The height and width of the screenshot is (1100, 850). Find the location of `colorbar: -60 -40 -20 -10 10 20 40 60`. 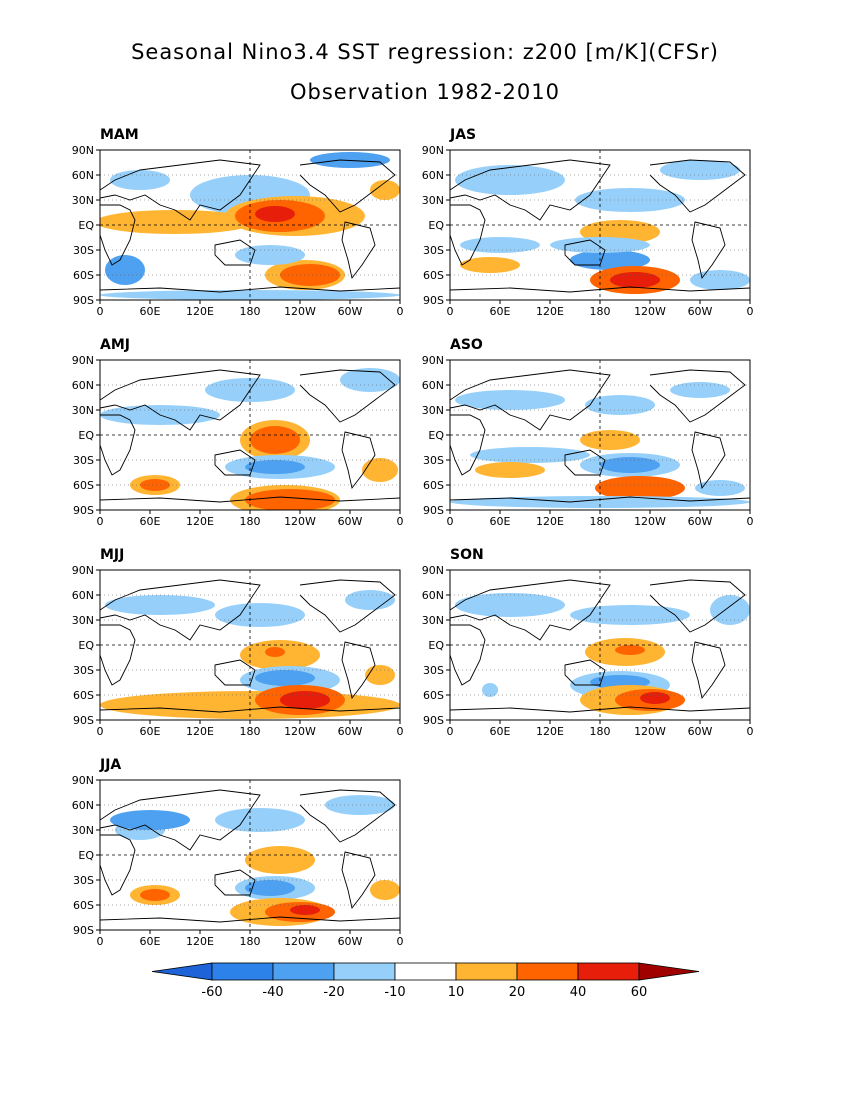

colorbar: -60 -40 -20 -10 10 20 40 60 is located at coordinates (425, 981).